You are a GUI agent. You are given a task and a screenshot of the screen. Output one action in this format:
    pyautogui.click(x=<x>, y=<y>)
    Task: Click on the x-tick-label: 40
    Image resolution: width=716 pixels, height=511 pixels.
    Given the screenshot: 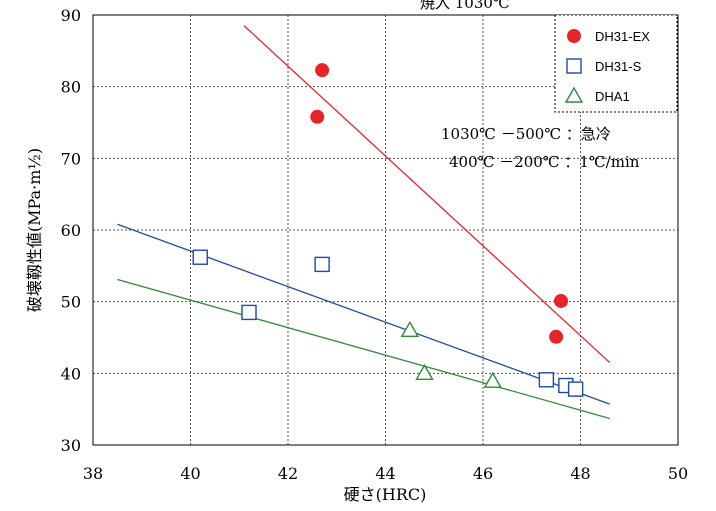 What is the action you would take?
    pyautogui.click(x=190, y=473)
    